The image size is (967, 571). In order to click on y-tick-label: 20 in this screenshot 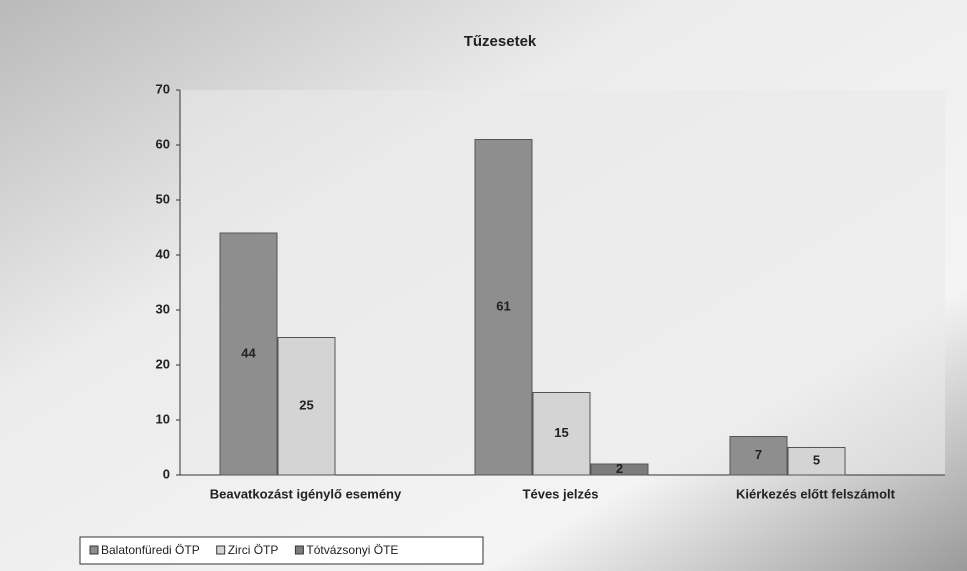, I will do `click(163, 363)`.